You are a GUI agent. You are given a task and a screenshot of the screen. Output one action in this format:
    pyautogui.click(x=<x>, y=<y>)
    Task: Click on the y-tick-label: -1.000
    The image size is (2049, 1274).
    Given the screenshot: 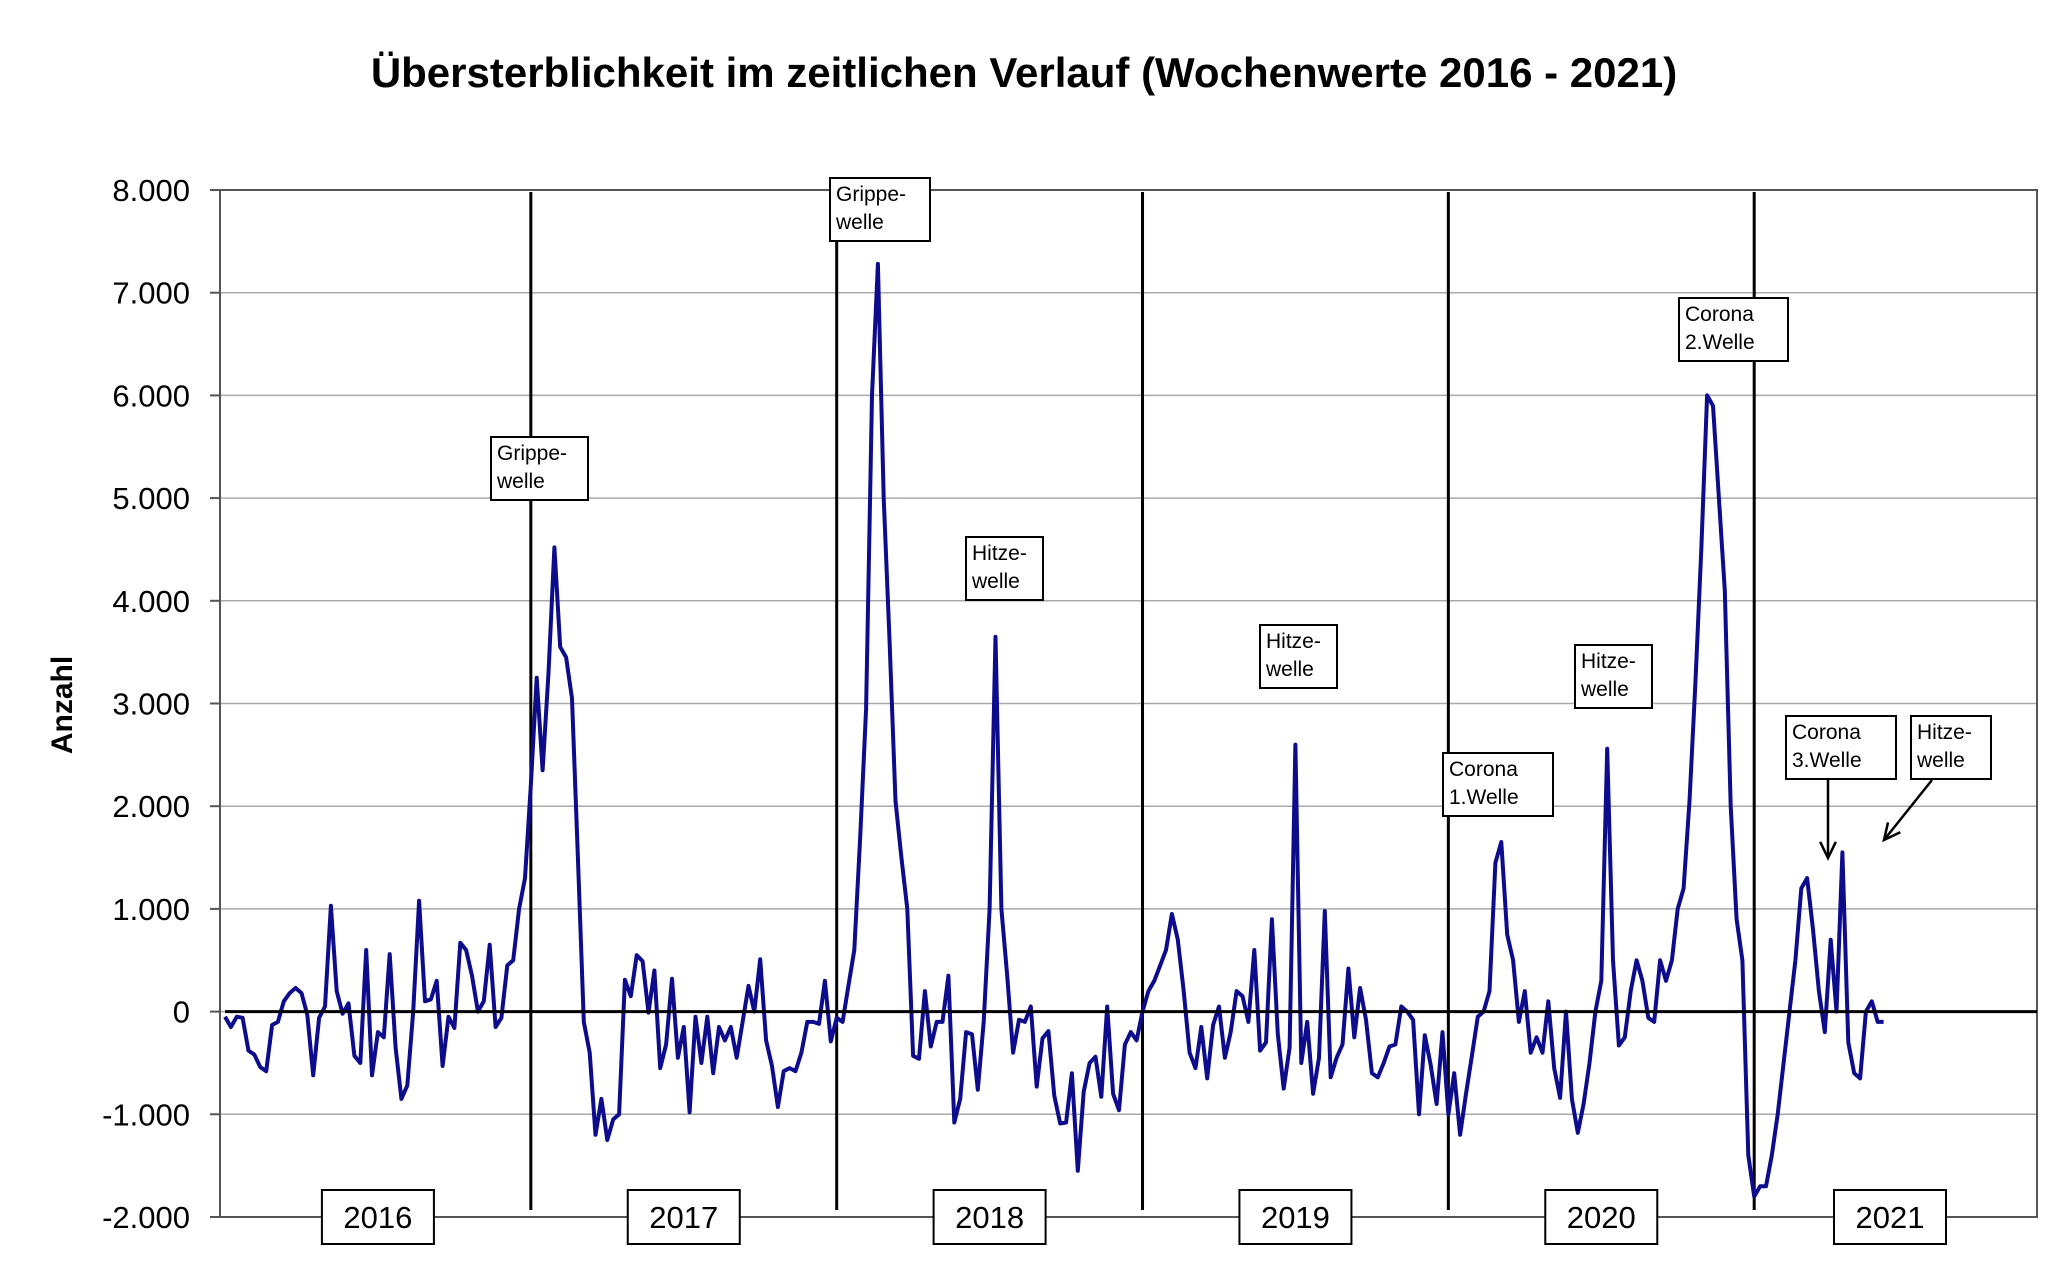 What is the action you would take?
    pyautogui.click(x=146, y=1114)
    